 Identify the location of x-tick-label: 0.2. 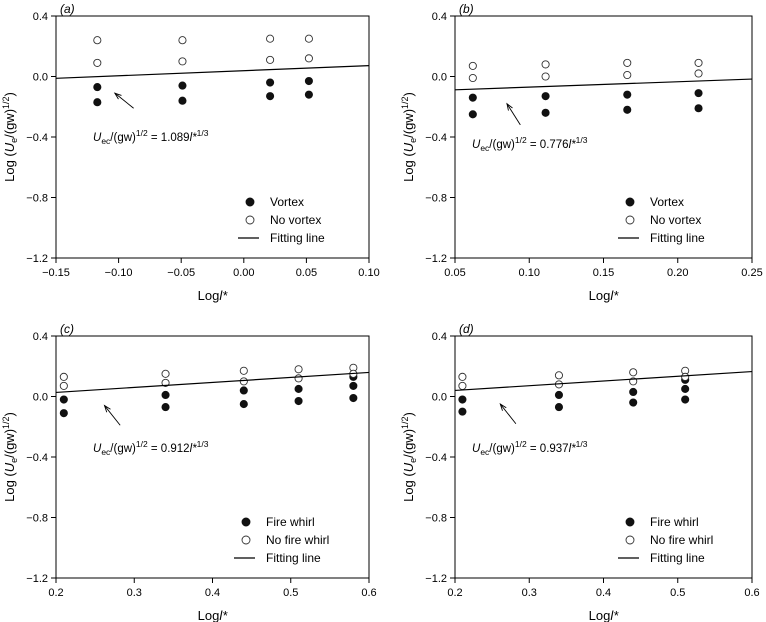
(454, 593).